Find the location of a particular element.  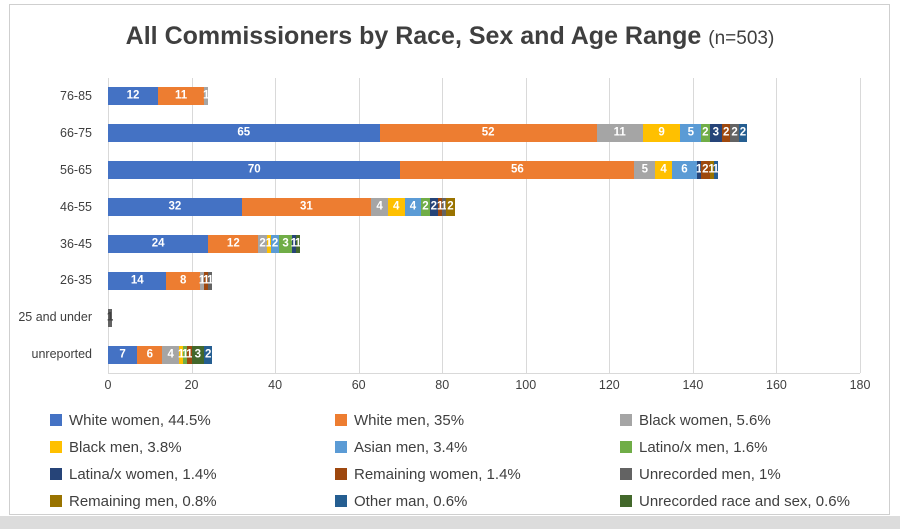

bar-row: 24 12 2 1 2 3 1 1 is located at coordinates (484, 243).